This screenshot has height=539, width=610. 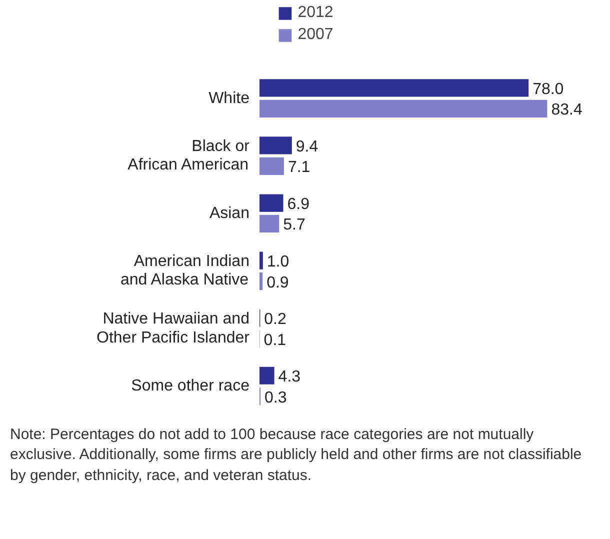 I want to click on data-label: 0.1, so click(x=275, y=340).